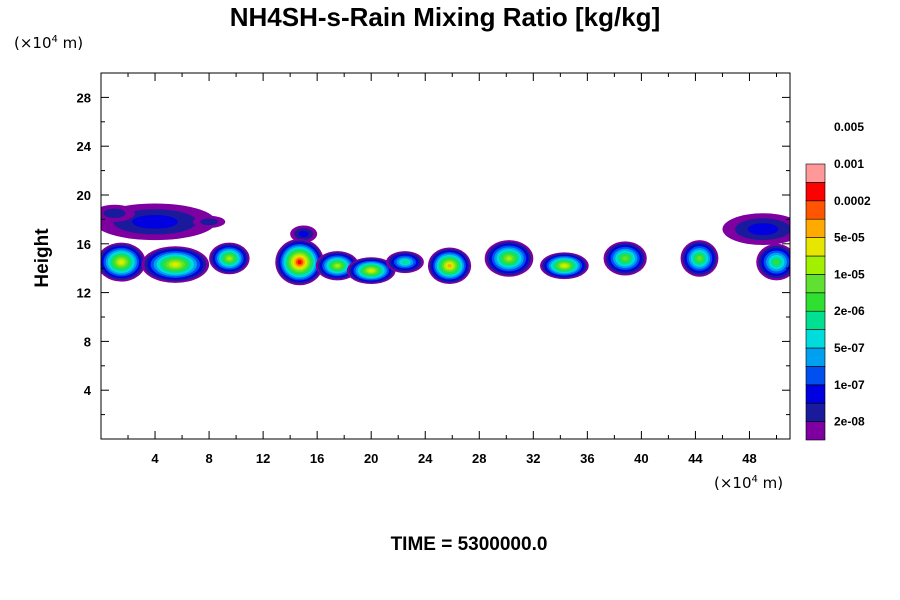 The width and height of the screenshot is (900, 600). What do you see at coordinates (48, 43) in the screenshot?
I see `y-unit-label: (×104 m)` at bounding box center [48, 43].